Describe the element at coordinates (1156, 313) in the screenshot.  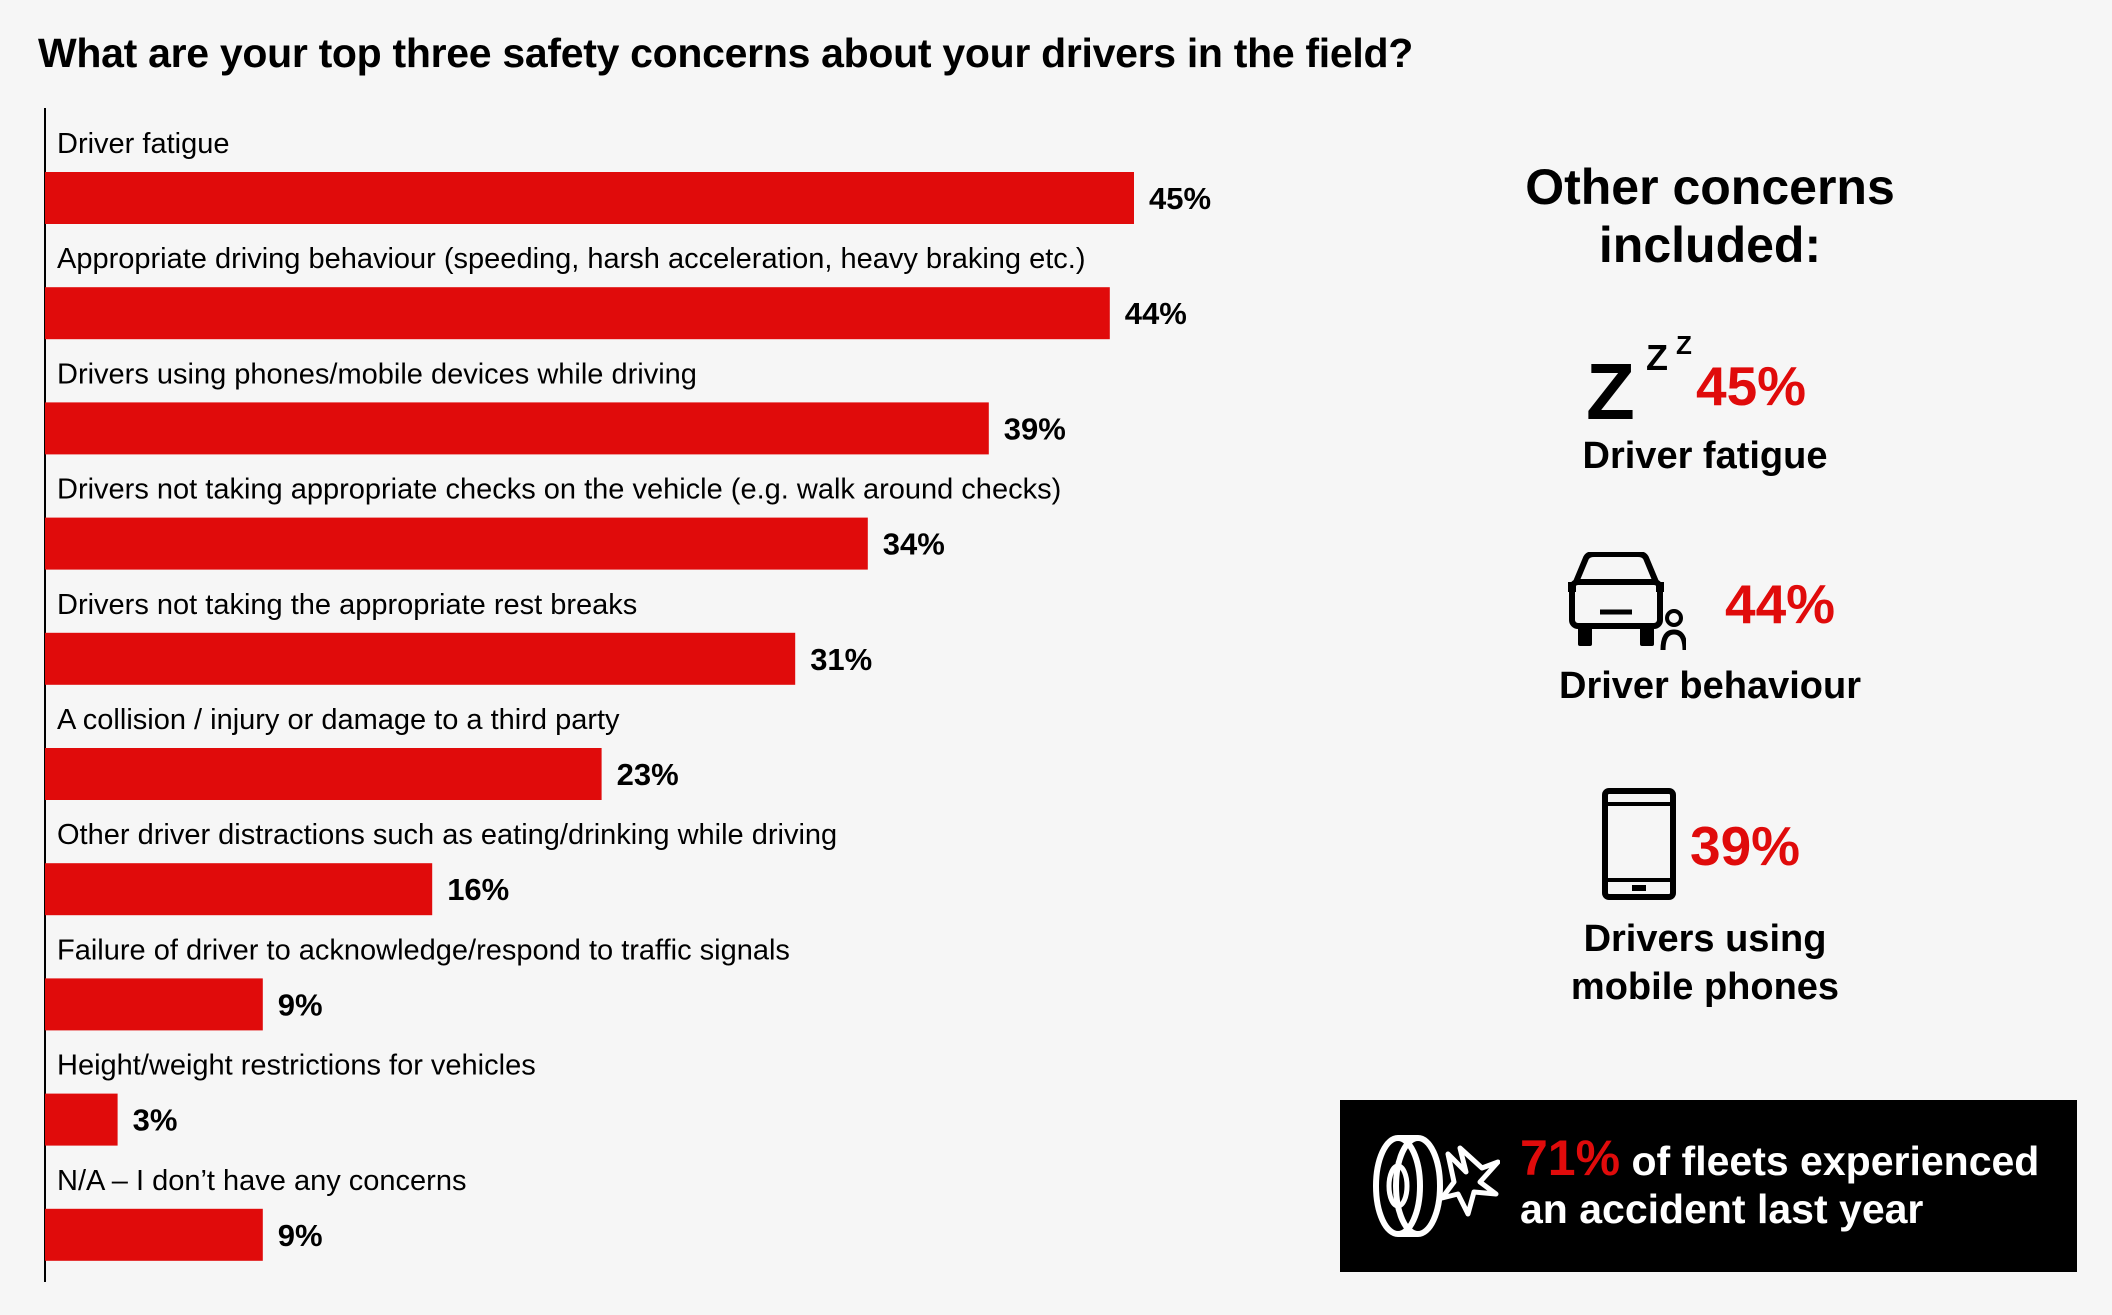
I see `value-label: 44%` at that location.